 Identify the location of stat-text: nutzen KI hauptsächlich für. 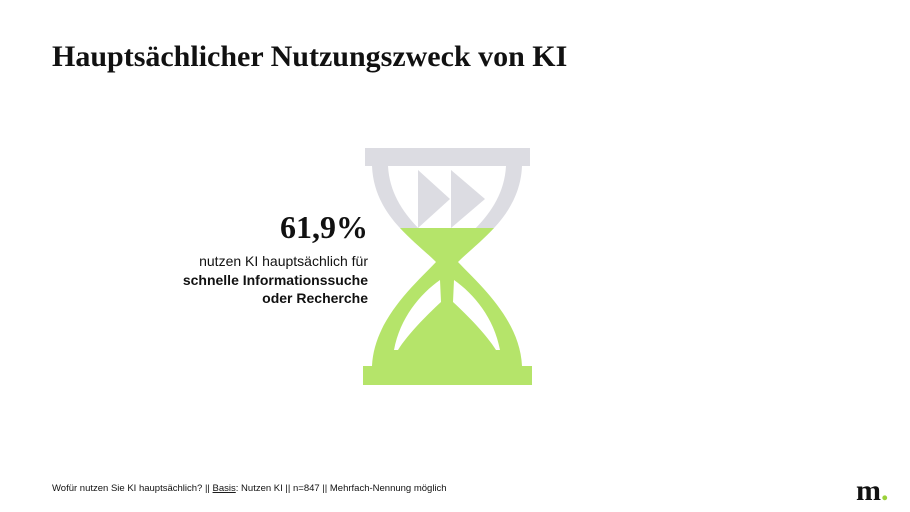
(283, 261).